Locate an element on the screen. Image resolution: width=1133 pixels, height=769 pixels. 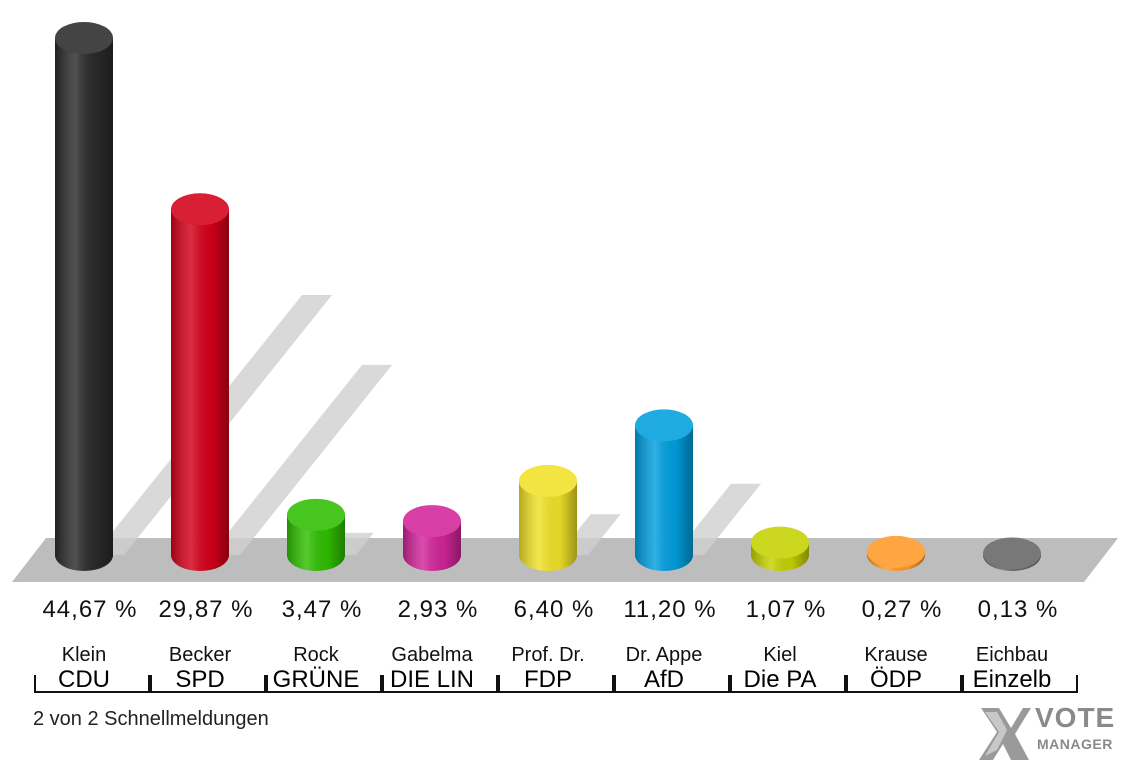
candidate-label: Krause is located at coordinates (896, 655).